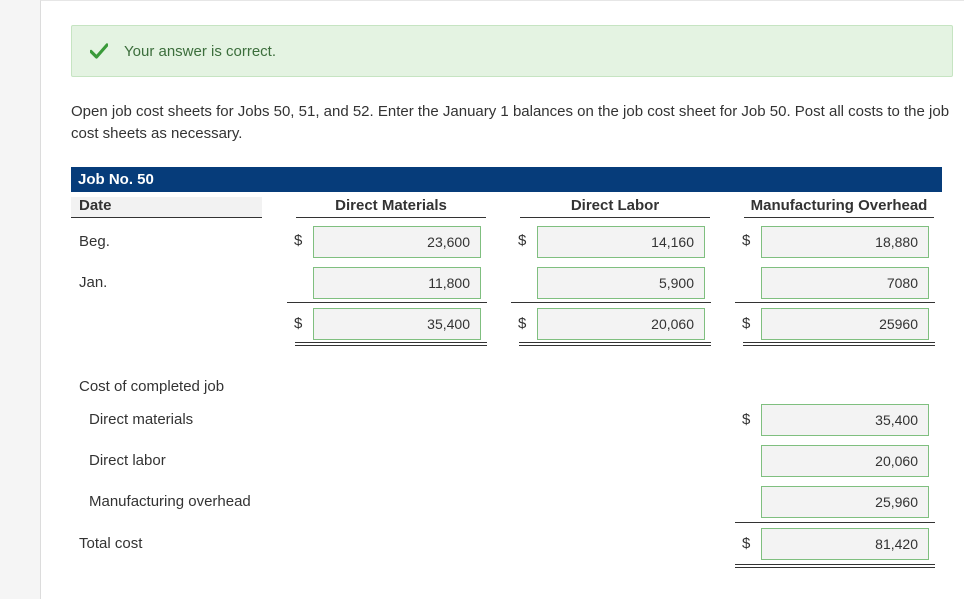 The height and width of the screenshot is (599, 964). Describe the element at coordinates (611, 302) in the screenshot. I see `dl-subtotal-rule` at that location.